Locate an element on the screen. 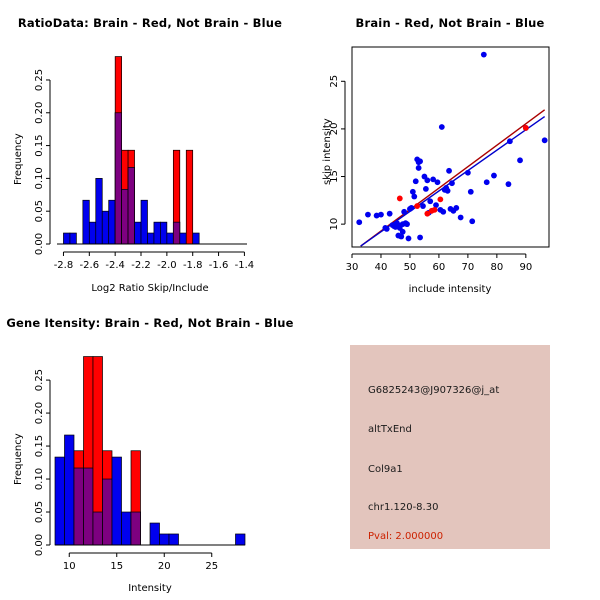  x-tick-label: -2.8 is located at coordinates (64, 265).